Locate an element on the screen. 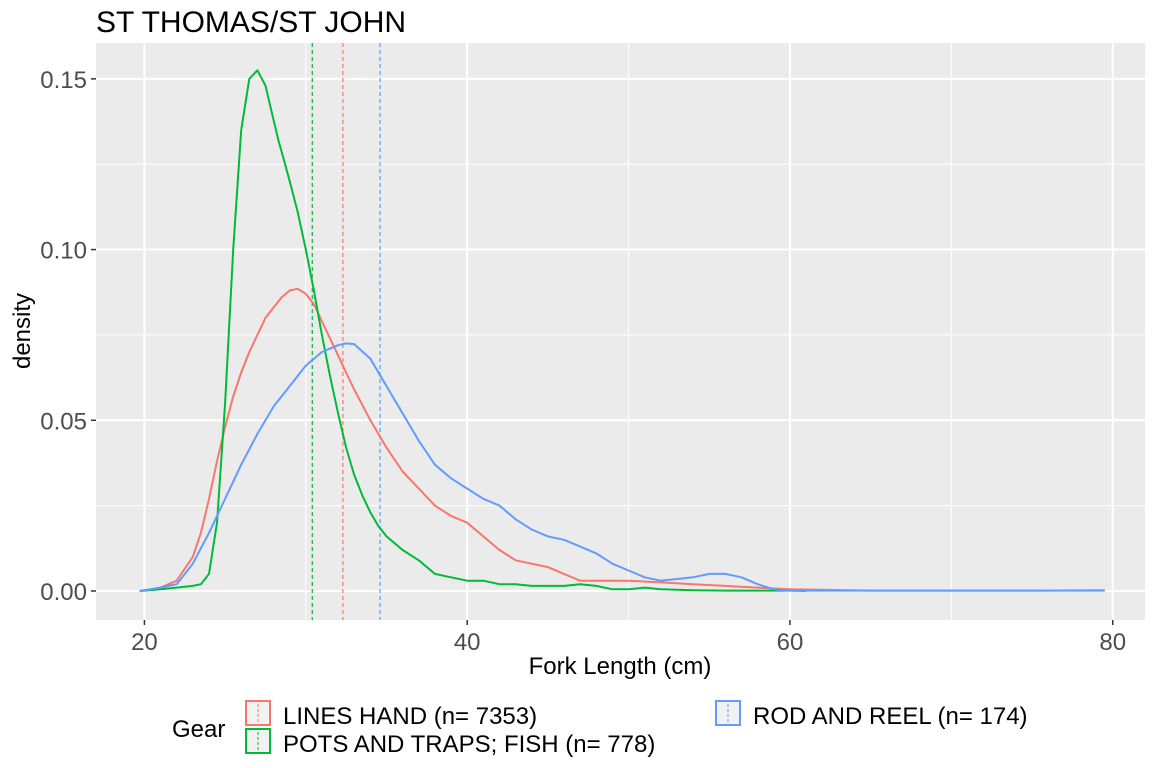  x-tick-label: 20 is located at coordinates (144, 642).